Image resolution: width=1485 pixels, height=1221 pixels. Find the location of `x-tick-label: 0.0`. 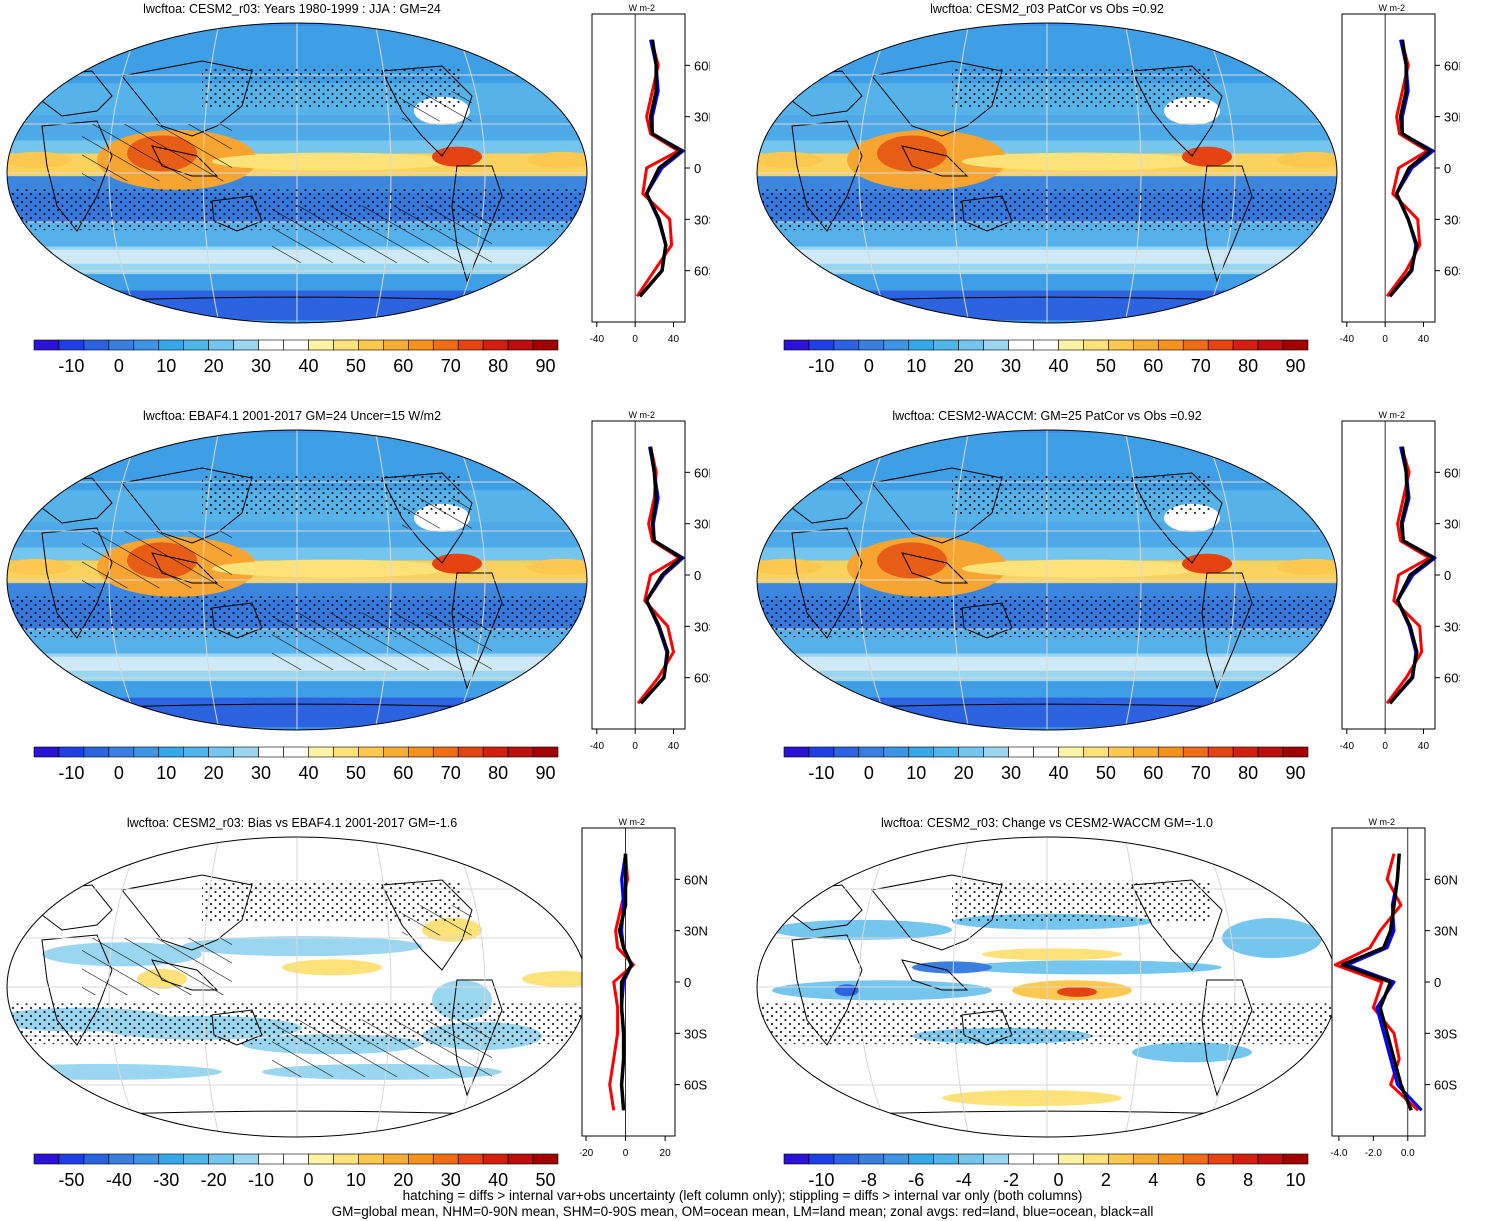

x-tick-label: 0.0 is located at coordinates (1408, 1153).